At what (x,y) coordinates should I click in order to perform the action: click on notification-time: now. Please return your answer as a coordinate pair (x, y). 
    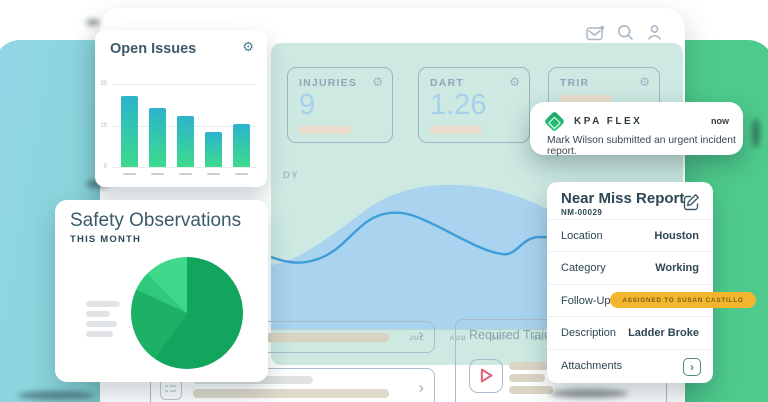
    Looking at the image, I should click on (720, 121).